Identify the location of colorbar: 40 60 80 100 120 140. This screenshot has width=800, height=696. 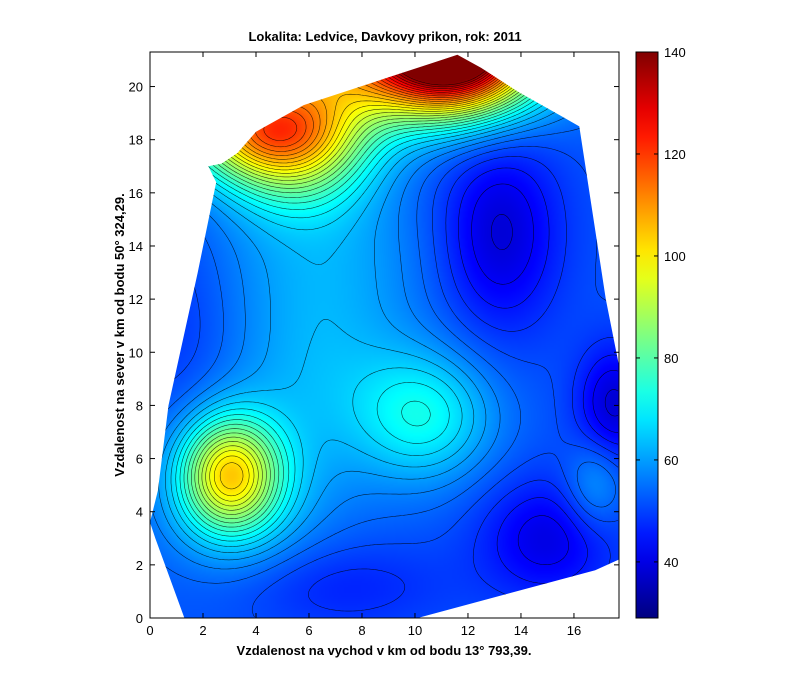
(660, 332).